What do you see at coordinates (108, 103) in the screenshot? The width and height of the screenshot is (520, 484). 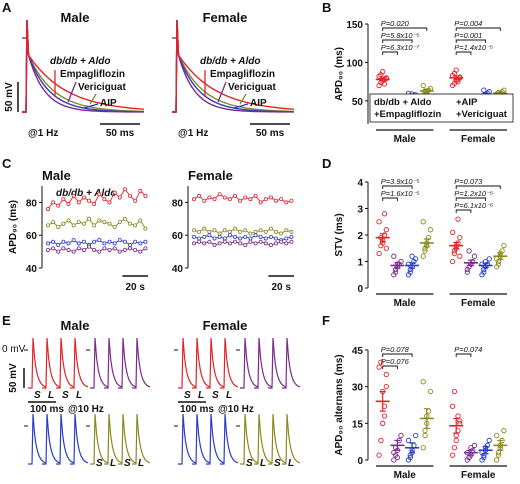 I see `trace-label: AIP` at bounding box center [108, 103].